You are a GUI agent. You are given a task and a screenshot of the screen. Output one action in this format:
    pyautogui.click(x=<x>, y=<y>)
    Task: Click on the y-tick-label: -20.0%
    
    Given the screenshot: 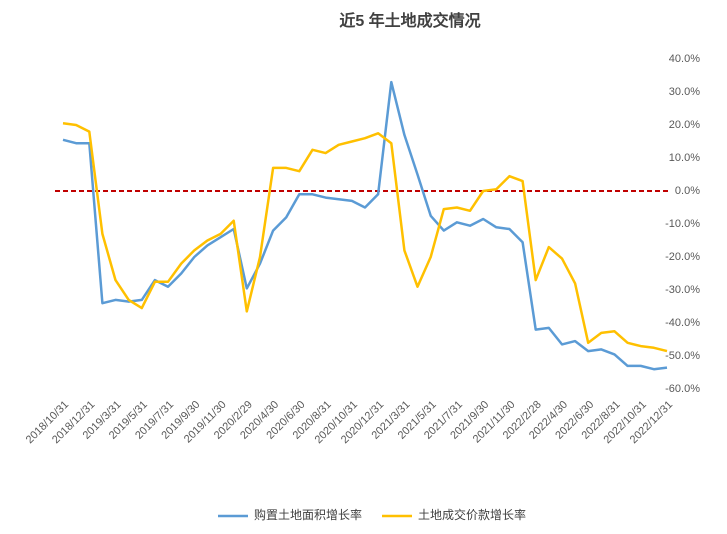 What is the action you would take?
    pyautogui.click(x=682, y=257)
    